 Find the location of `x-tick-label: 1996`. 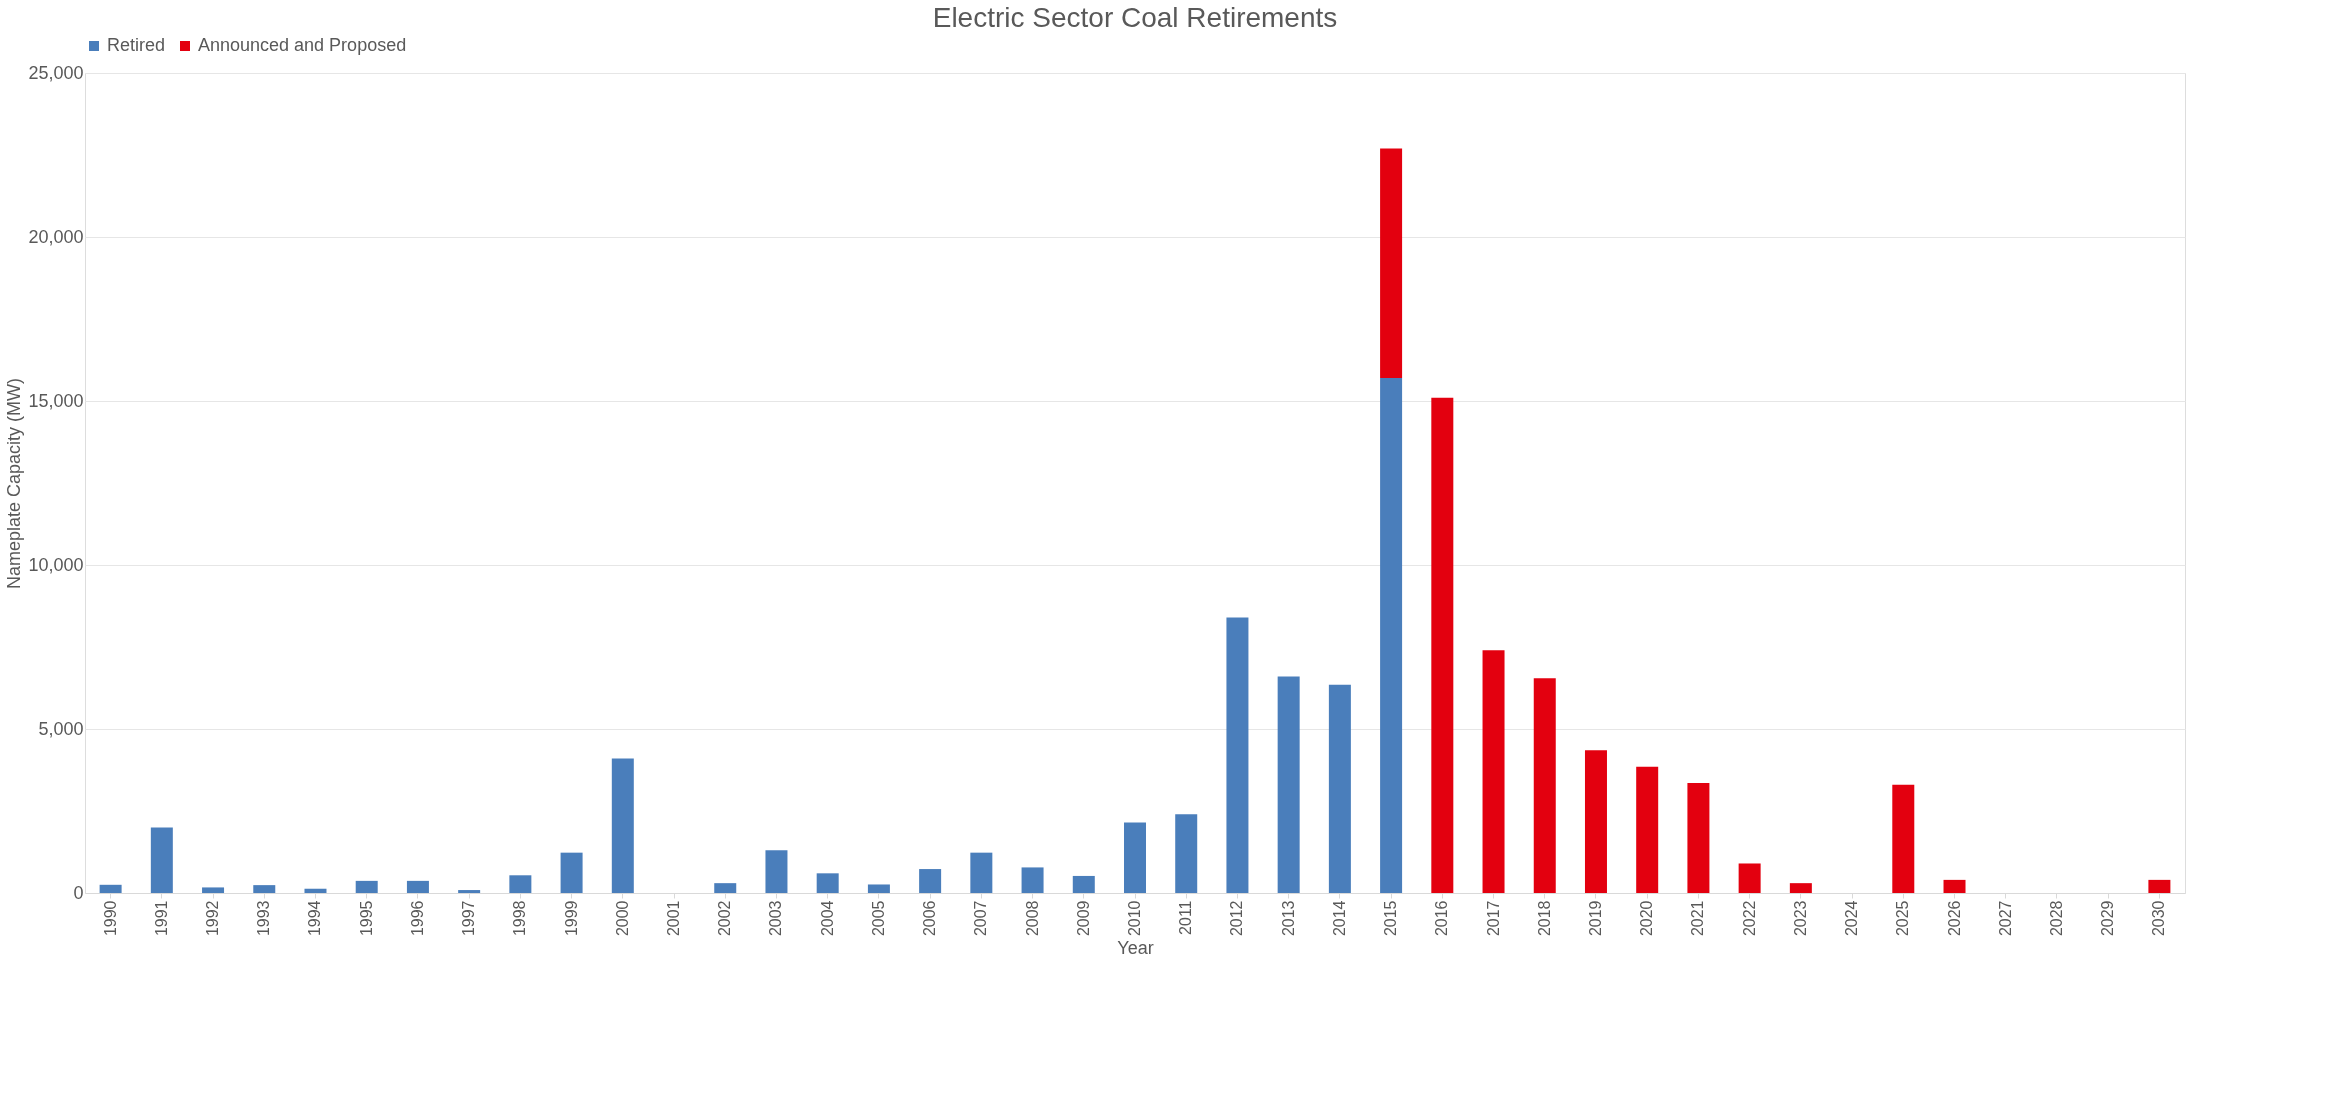

x-tick-label: 1996 is located at coordinates (417, 918).